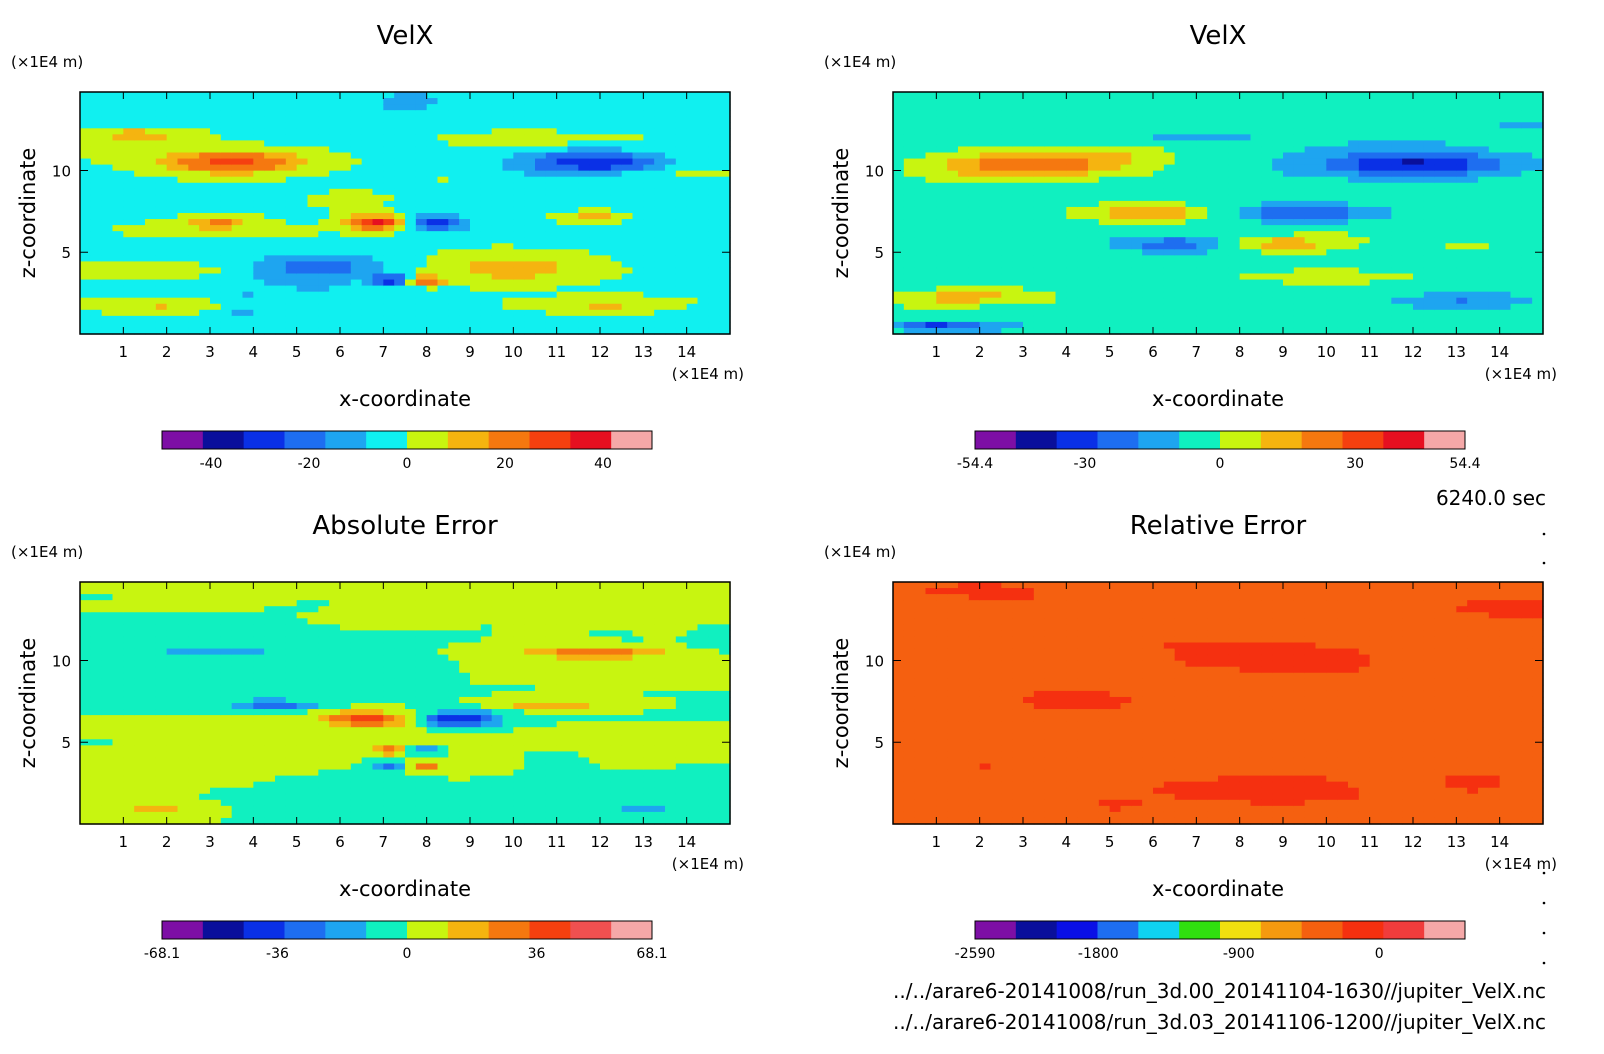 Image resolution: width=1604 pixels, height=1054 pixels. Describe the element at coordinates (1118, 440) in the screenshot. I see `colorbar-swatch` at that location.